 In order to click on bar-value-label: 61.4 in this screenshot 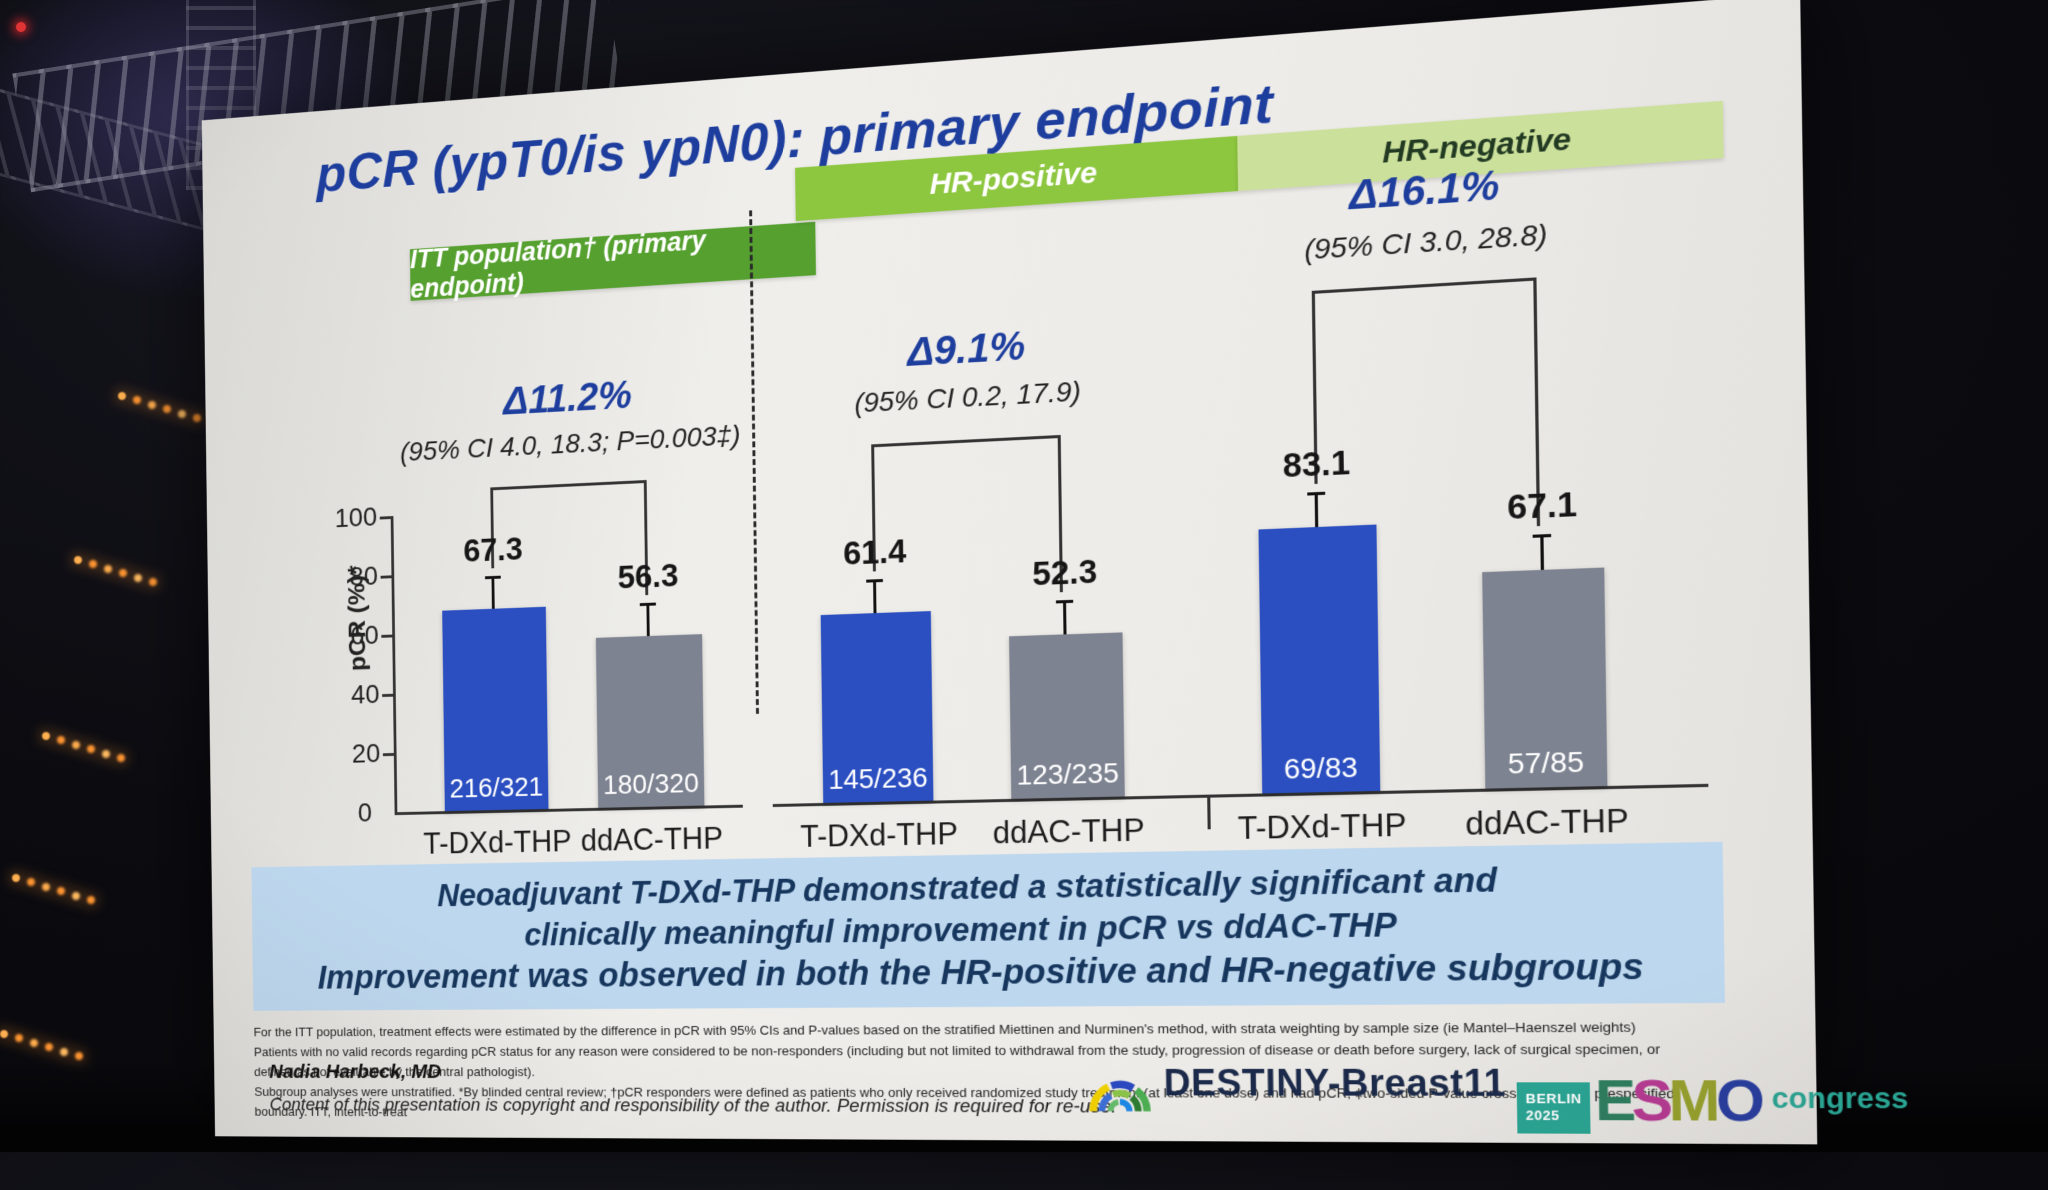, I will do `click(874, 552)`.